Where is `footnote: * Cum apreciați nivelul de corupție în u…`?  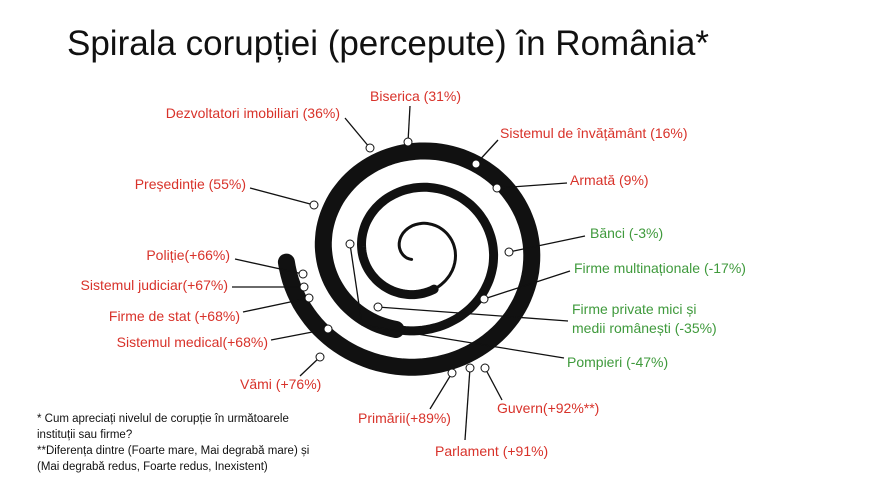
footnote: * Cum apreciați nivelul de corupție în u… is located at coordinates (173, 443).